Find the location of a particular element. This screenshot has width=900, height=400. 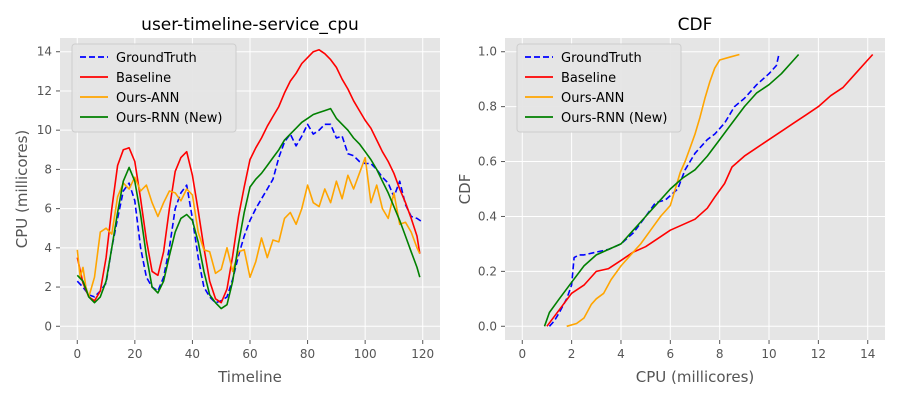

y-tick-label: 2 is located at coordinates (48, 287).